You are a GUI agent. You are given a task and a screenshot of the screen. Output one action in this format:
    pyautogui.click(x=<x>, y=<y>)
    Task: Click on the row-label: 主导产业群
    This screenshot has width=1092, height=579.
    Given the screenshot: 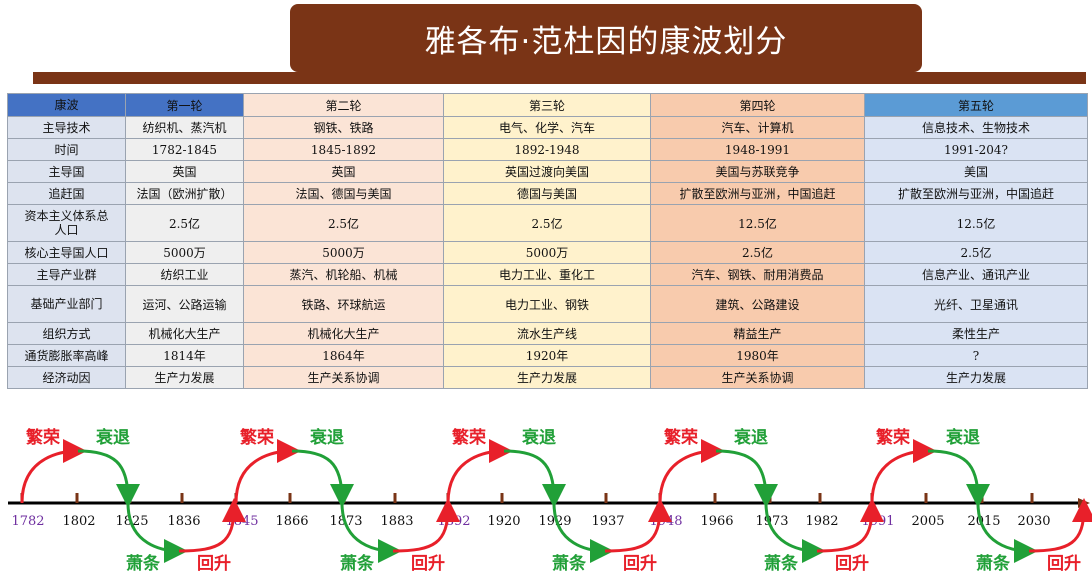 What is the action you would take?
    pyautogui.click(x=66, y=274)
    